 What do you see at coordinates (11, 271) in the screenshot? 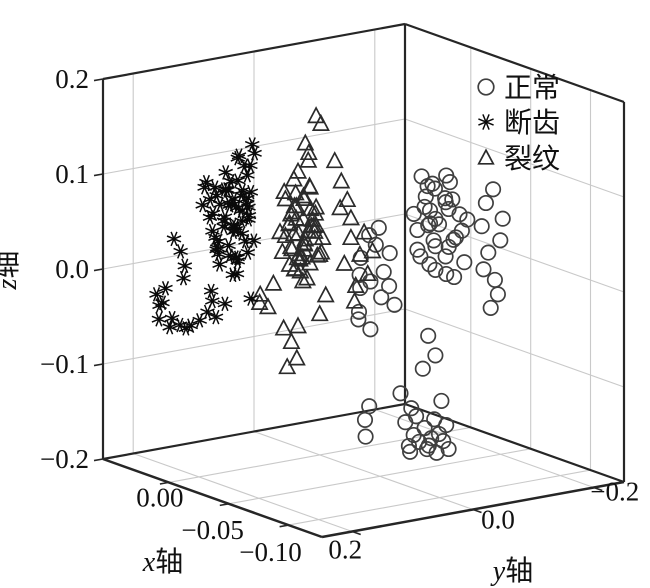
I see `z-axis-title: z轴` at bounding box center [11, 271].